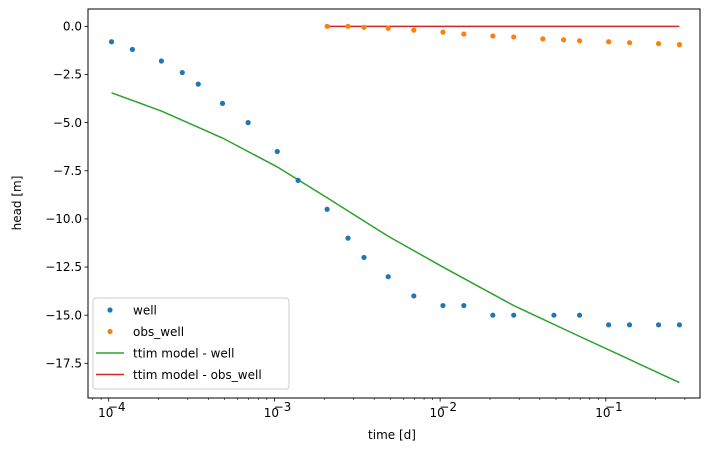 This screenshot has height=452, width=711. Describe the element at coordinates (448, 407) in the screenshot. I see `x-tick-exponent: −2` at that location.